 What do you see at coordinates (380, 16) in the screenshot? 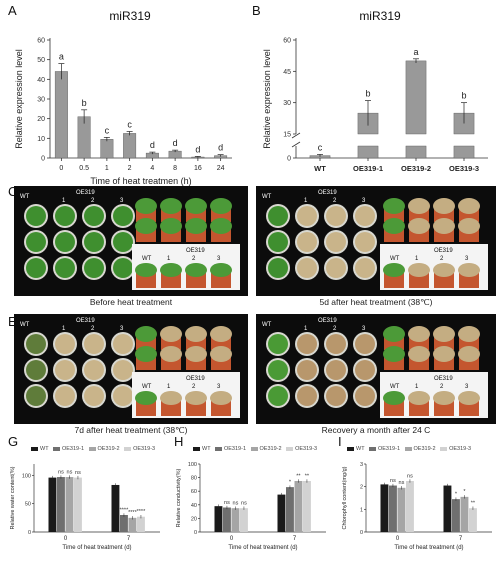
I see `chart-b-title: miR319` at bounding box center [380, 16].